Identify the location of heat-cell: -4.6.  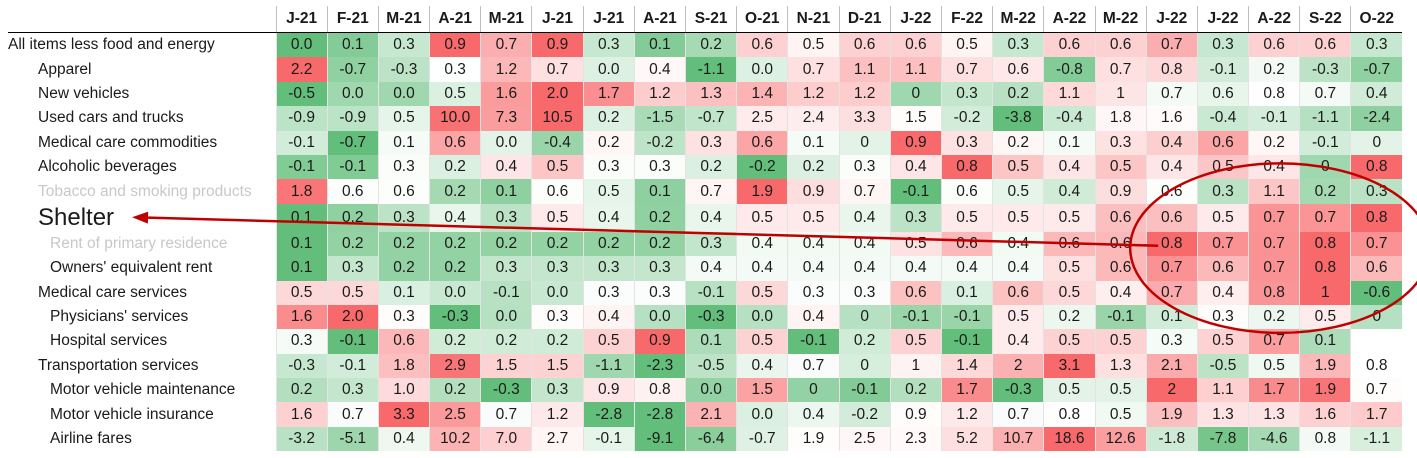
(1274, 439).